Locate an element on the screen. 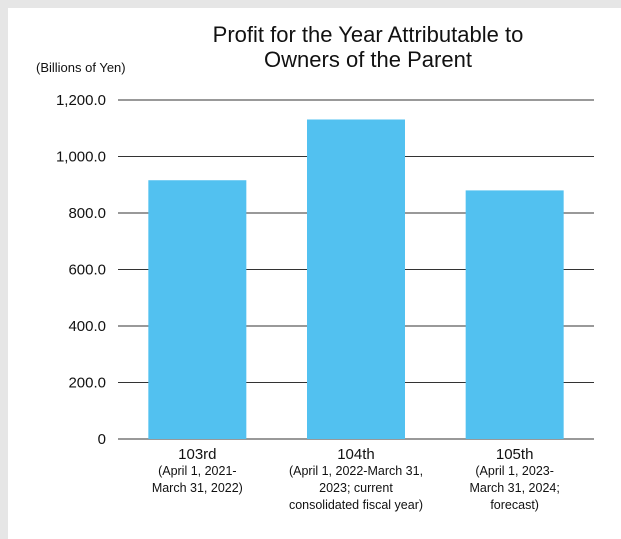 This screenshot has height=539, width=621. x-category-label: 103rd (April 1, 2021- March 31, 2022) is located at coordinates (197, 471).